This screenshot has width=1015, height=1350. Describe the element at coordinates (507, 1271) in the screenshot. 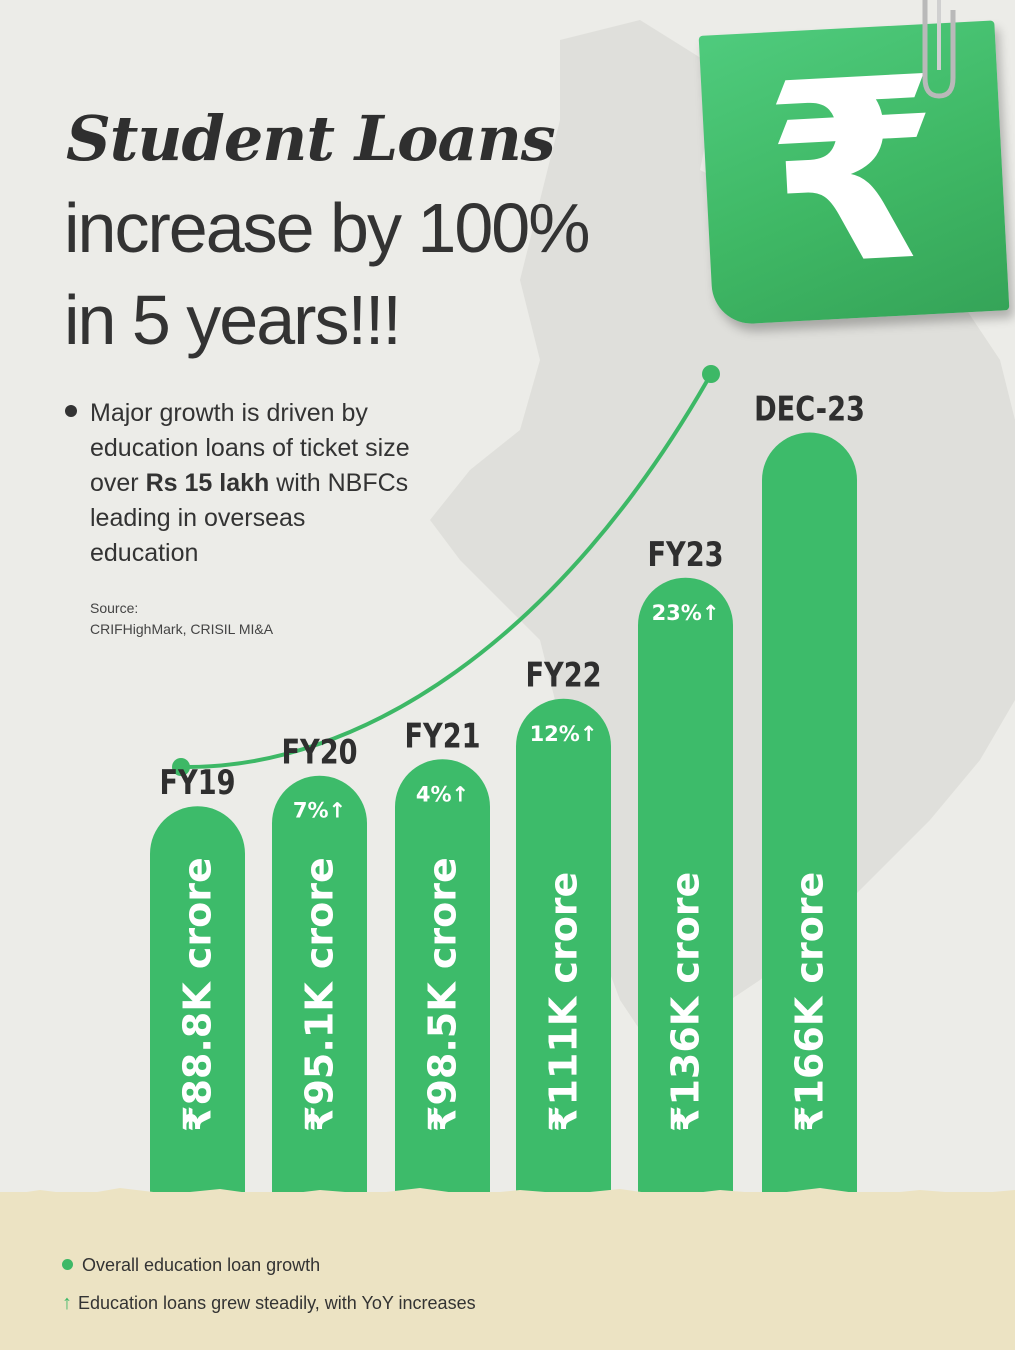

I see `ground-strip` at that location.